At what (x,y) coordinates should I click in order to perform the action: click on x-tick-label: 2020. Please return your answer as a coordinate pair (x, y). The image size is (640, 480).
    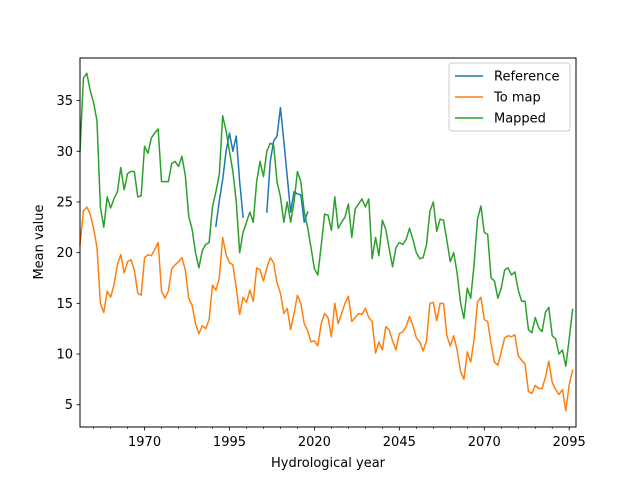
    Looking at the image, I should click on (314, 442).